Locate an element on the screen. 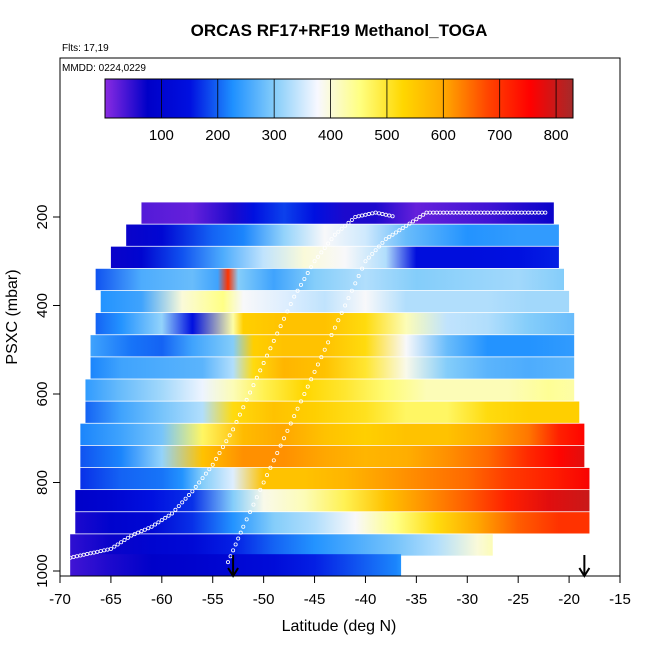 The image size is (650, 650). colorbar: 100 200 300 400 500 600 700 800 is located at coordinates (339, 111).